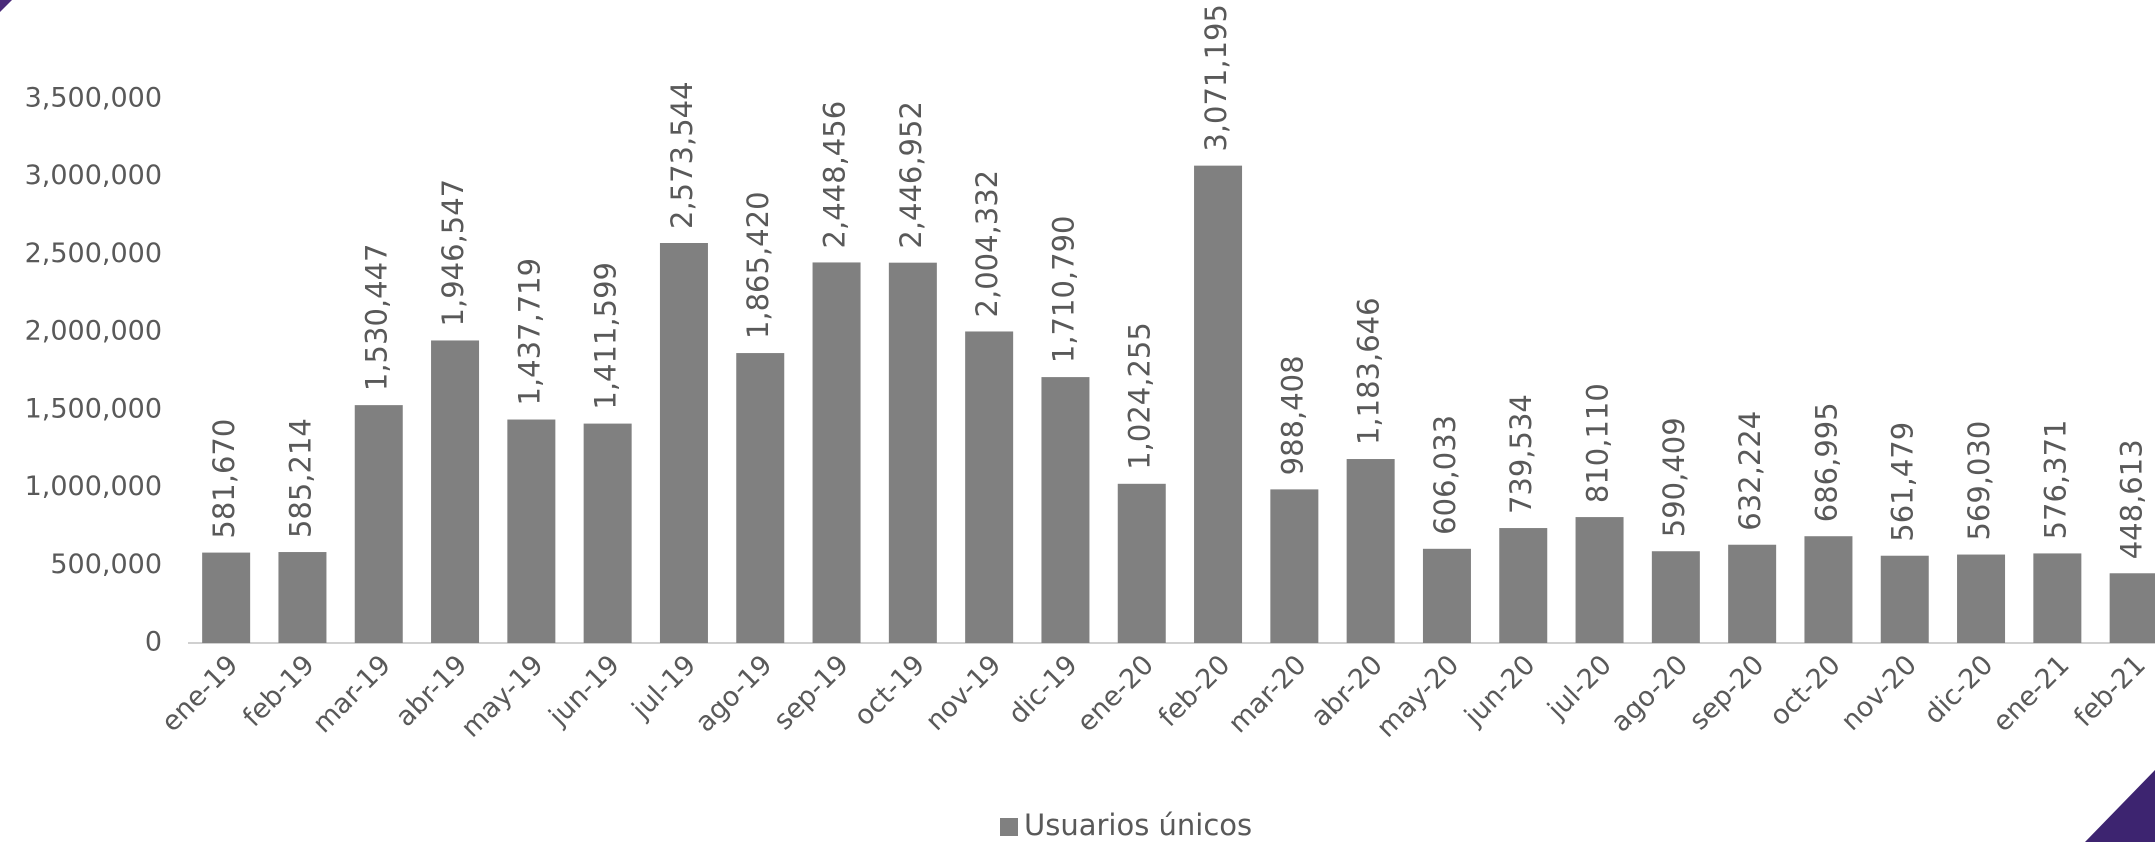 This screenshot has width=2155, height=842. Describe the element at coordinates (453, 253) in the screenshot. I see `value-label: 1,946,547` at that location.